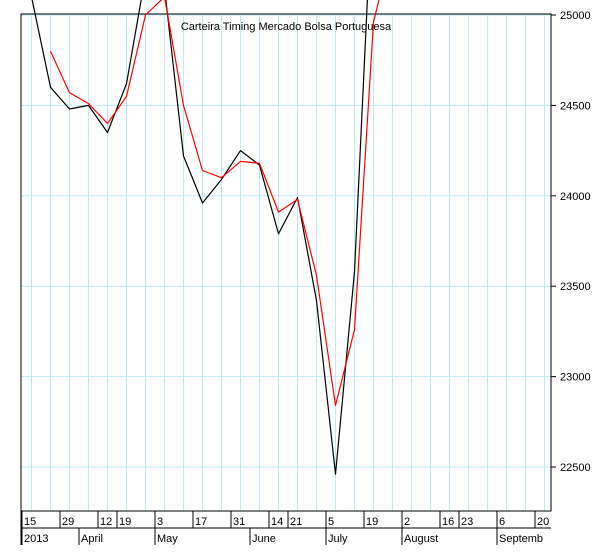  What do you see at coordinates (421, 539) in the screenshot?
I see `x-period-label: August` at bounding box center [421, 539].